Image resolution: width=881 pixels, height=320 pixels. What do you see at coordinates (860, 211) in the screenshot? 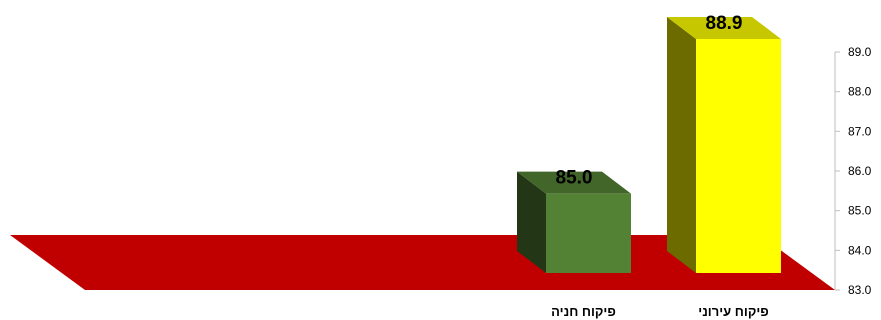
I see `y-tick-label: 85.0` at bounding box center [860, 211].